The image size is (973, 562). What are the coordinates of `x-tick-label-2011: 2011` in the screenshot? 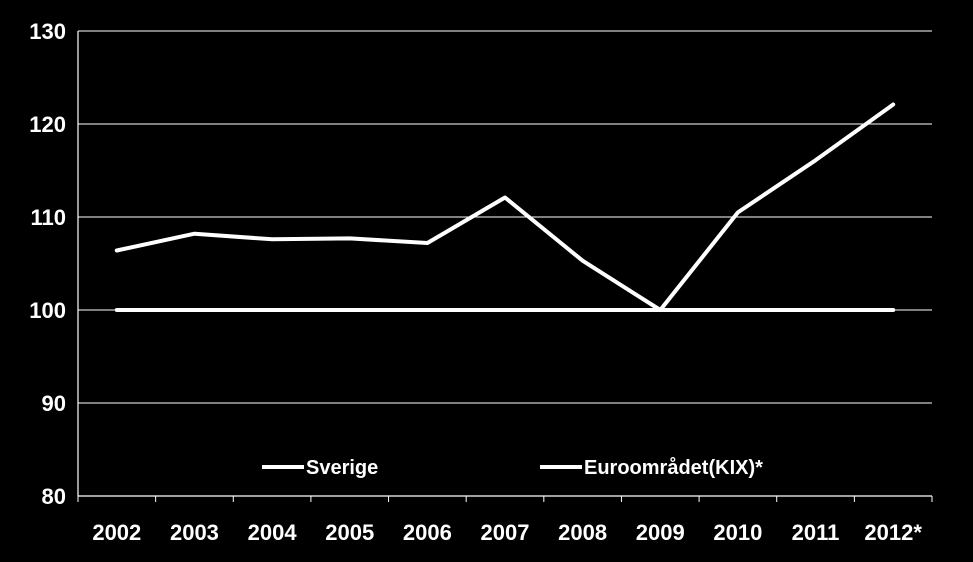 It's located at (816, 532).